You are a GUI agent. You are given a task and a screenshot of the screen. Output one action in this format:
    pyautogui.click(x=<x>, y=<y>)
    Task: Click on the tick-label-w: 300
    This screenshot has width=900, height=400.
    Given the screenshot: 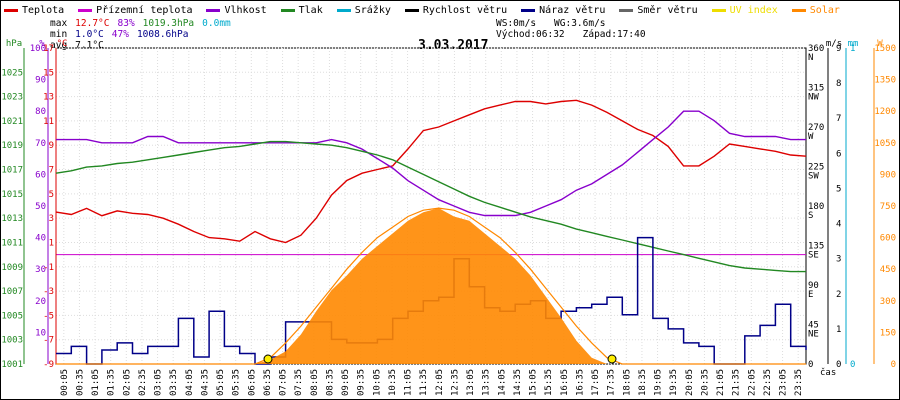 What is the action you would take?
    pyautogui.click(x=888, y=302)
    